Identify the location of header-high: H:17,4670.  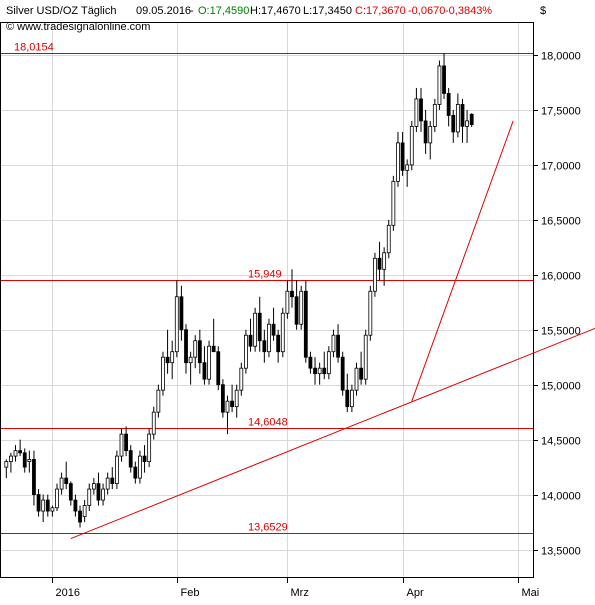
(275, 11).